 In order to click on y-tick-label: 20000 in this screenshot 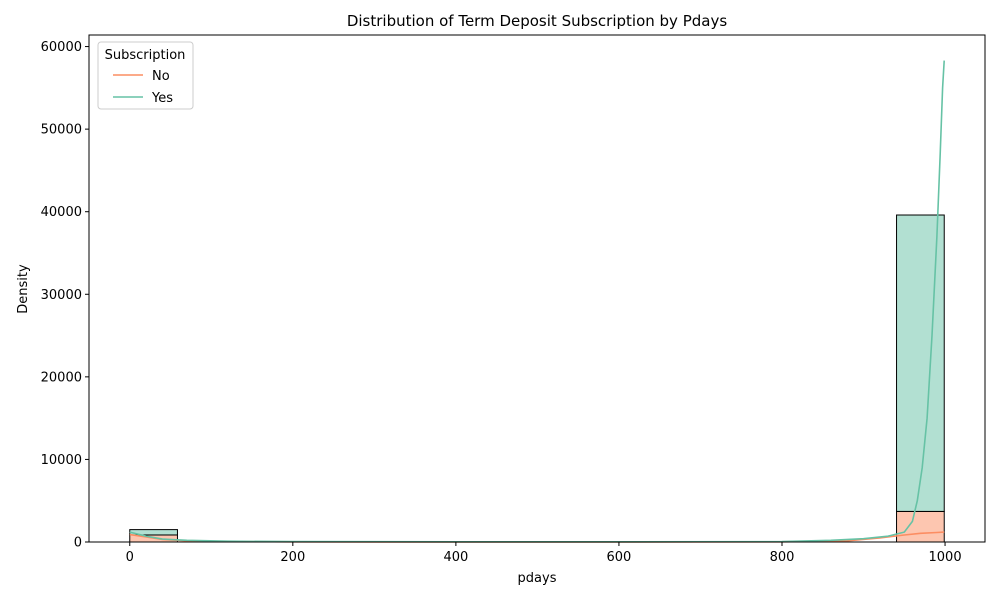, I will do `click(61, 377)`.